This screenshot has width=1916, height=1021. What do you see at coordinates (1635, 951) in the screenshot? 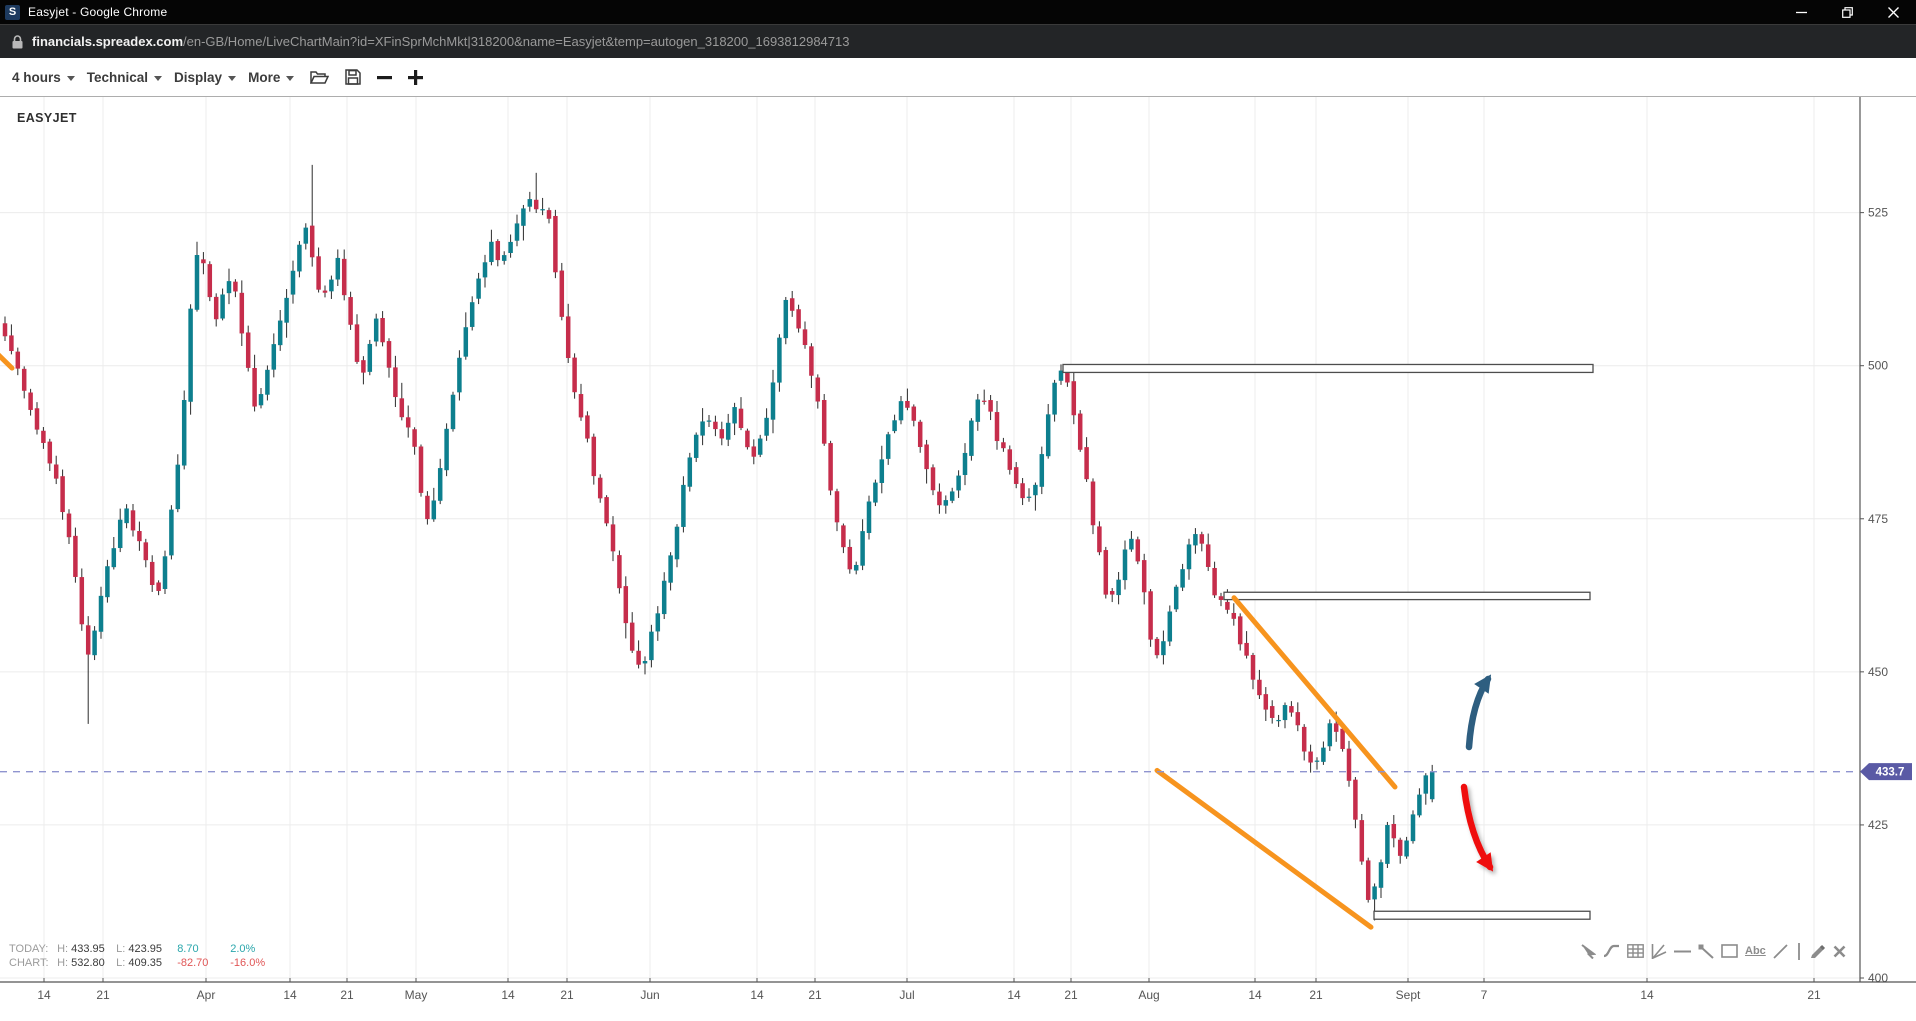
I see `grid-tool-icon` at bounding box center [1635, 951].